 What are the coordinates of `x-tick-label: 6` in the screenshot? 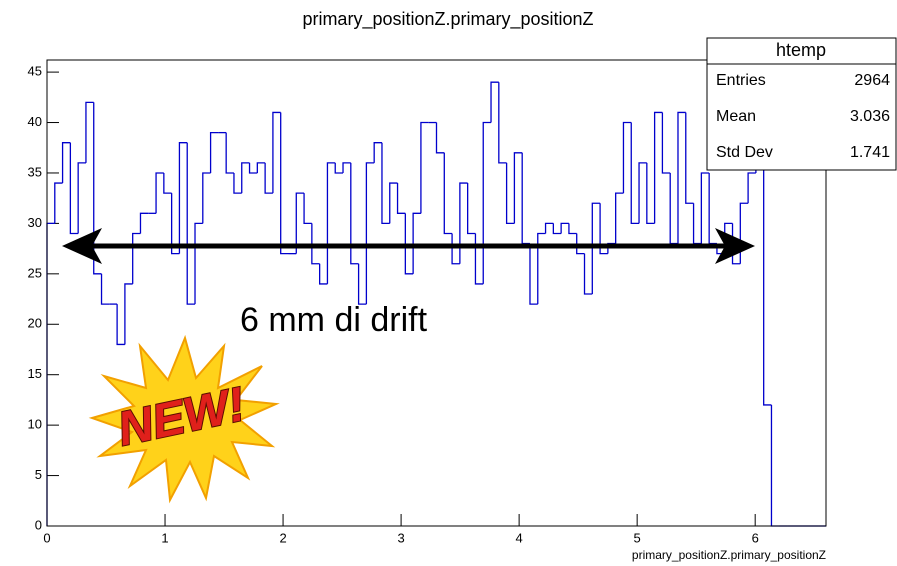 It's located at (755, 537).